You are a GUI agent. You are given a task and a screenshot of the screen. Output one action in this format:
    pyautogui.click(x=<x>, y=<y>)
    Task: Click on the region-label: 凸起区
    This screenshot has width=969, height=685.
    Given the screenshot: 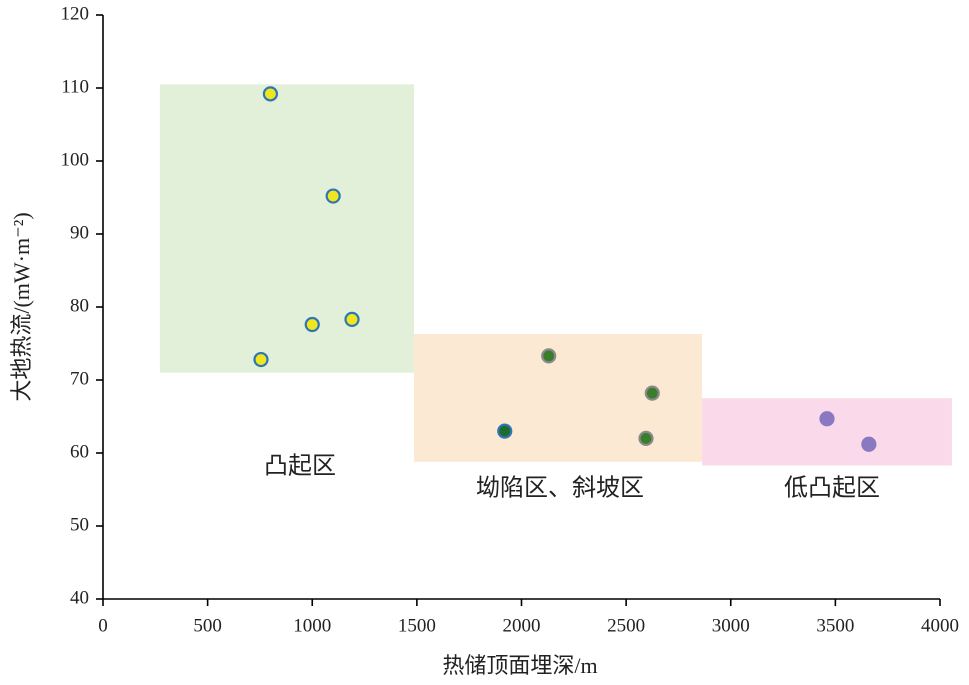 What is the action you would take?
    pyautogui.click(x=300, y=466)
    